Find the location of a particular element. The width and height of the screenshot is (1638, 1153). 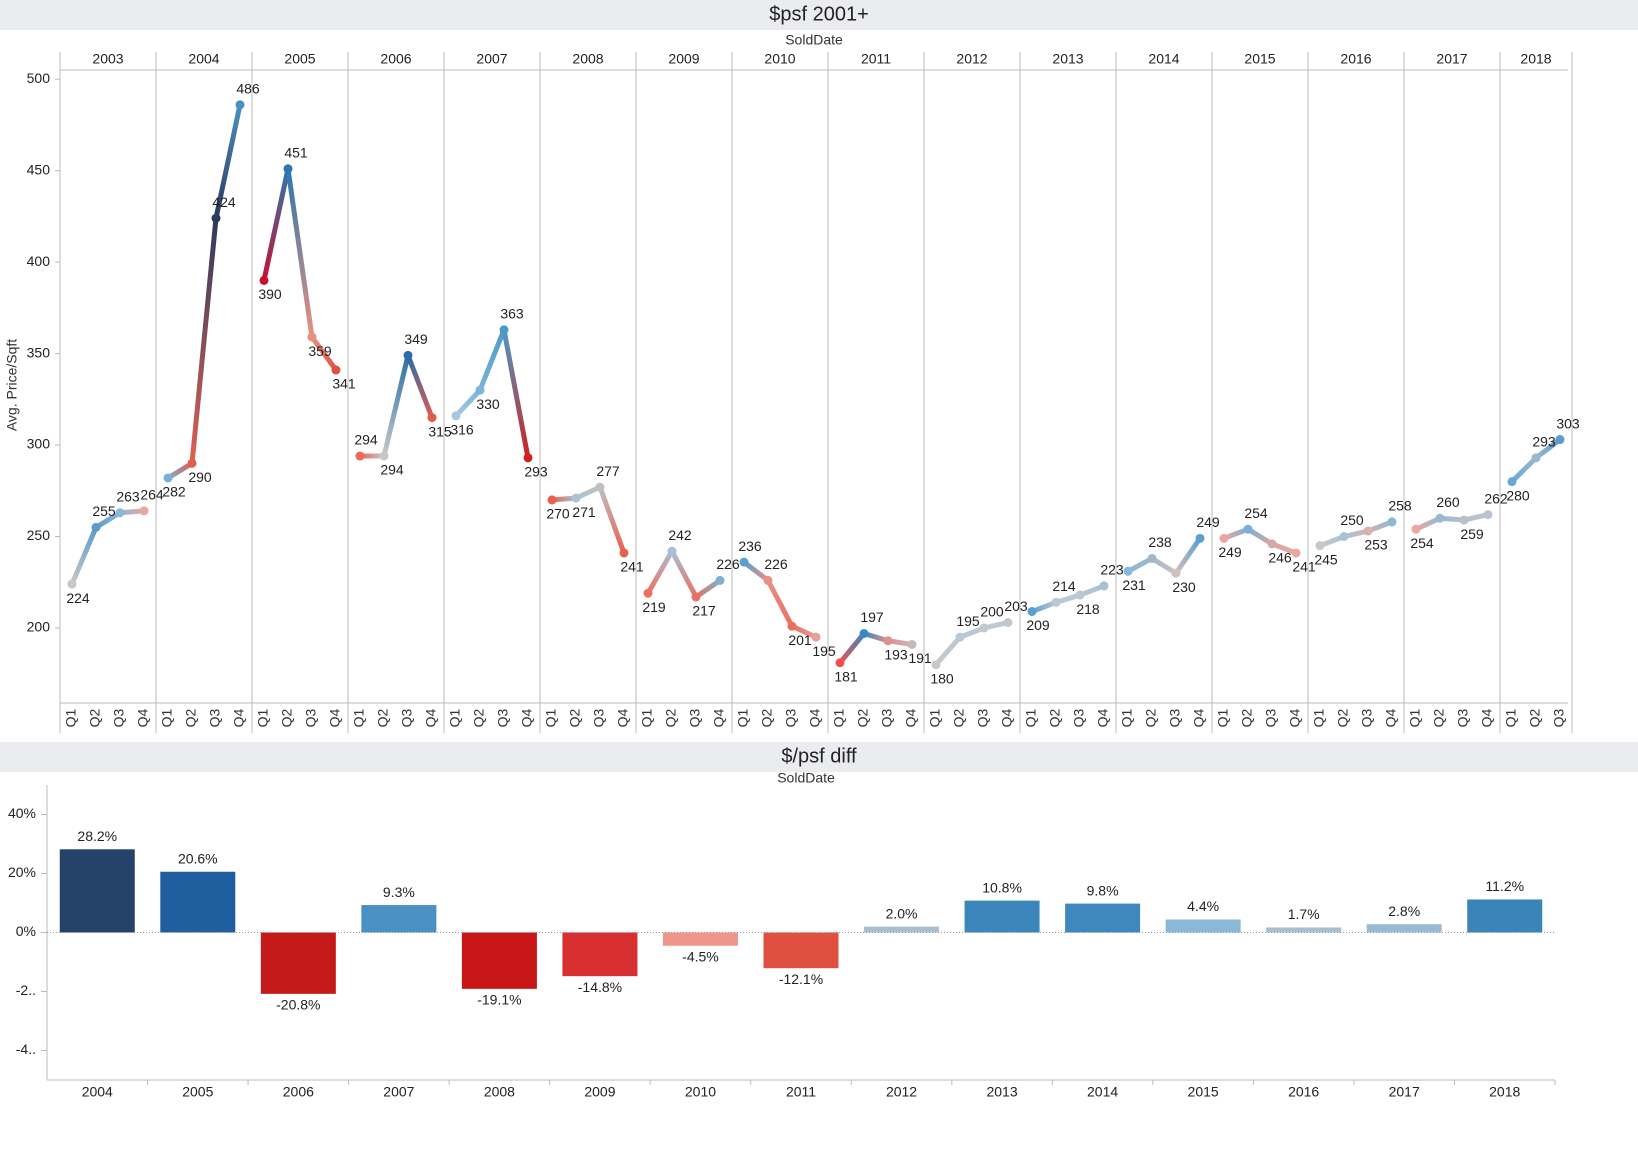

x-tick-label: 2012 is located at coordinates (901, 1092).